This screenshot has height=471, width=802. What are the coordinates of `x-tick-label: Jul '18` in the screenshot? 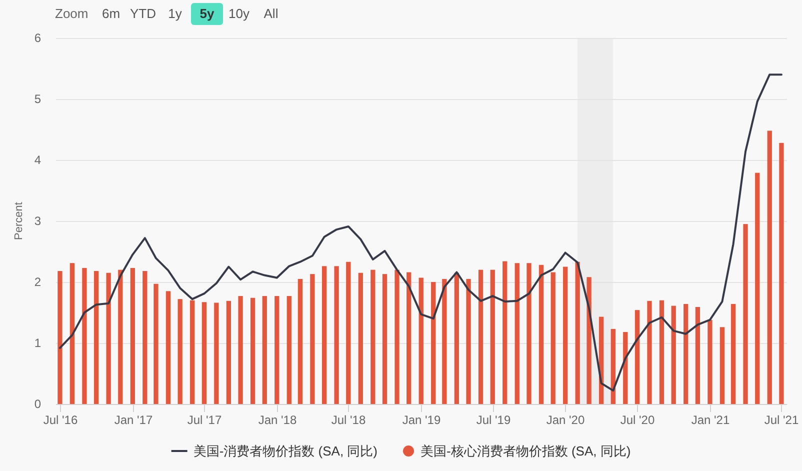 It's located at (348, 420).